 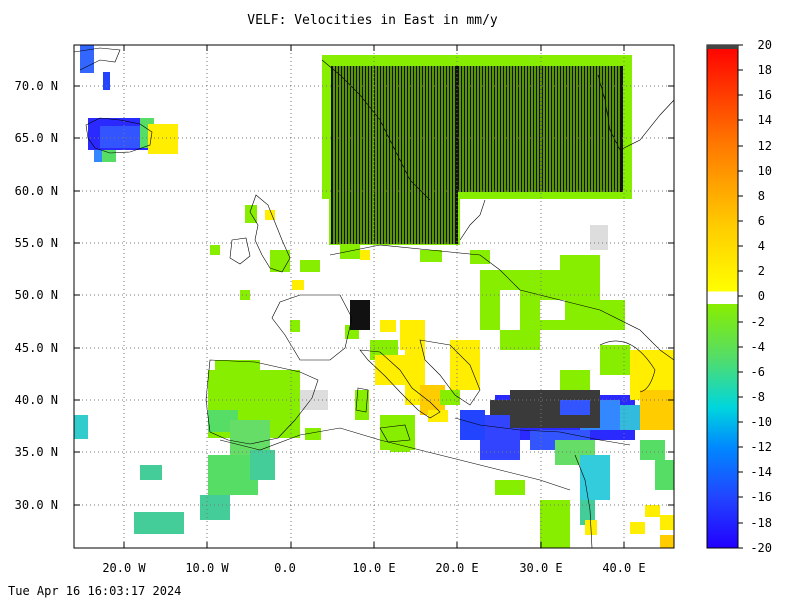 I want to click on colorbar-label: -8, so click(x=758, y=397).